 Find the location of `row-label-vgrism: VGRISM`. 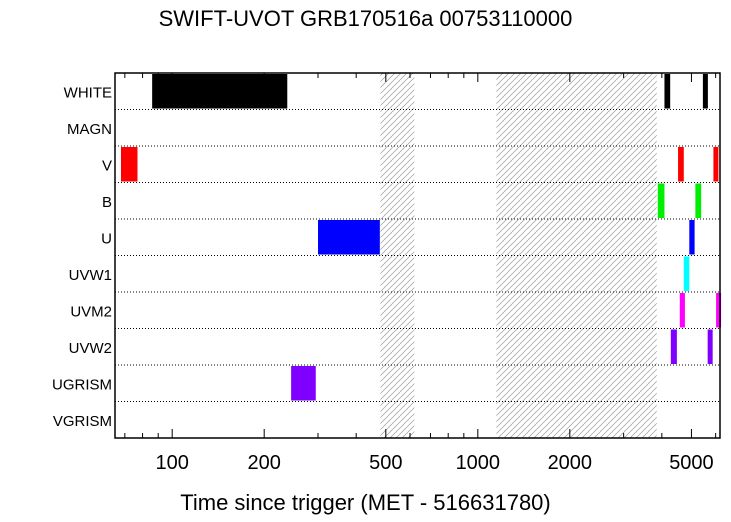

row-label-vgrism: VGRISM is located at coordinates (82, 421).